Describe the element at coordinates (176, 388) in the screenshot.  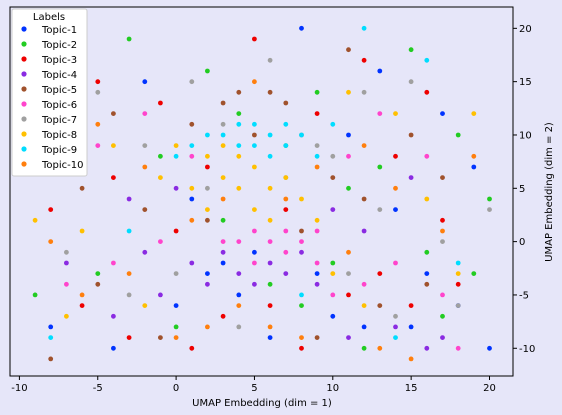
I see `x-tick-label: 0` at that location.